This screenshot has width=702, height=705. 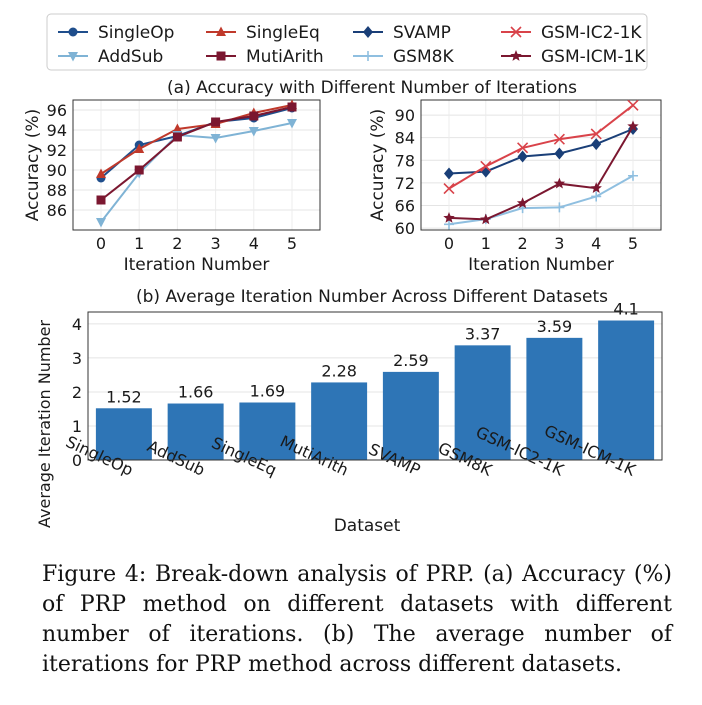 What do you see at coordinates (77, 460) in the screenshot?
I see `y-tick-label: 0` at bounding box center [77, 460].